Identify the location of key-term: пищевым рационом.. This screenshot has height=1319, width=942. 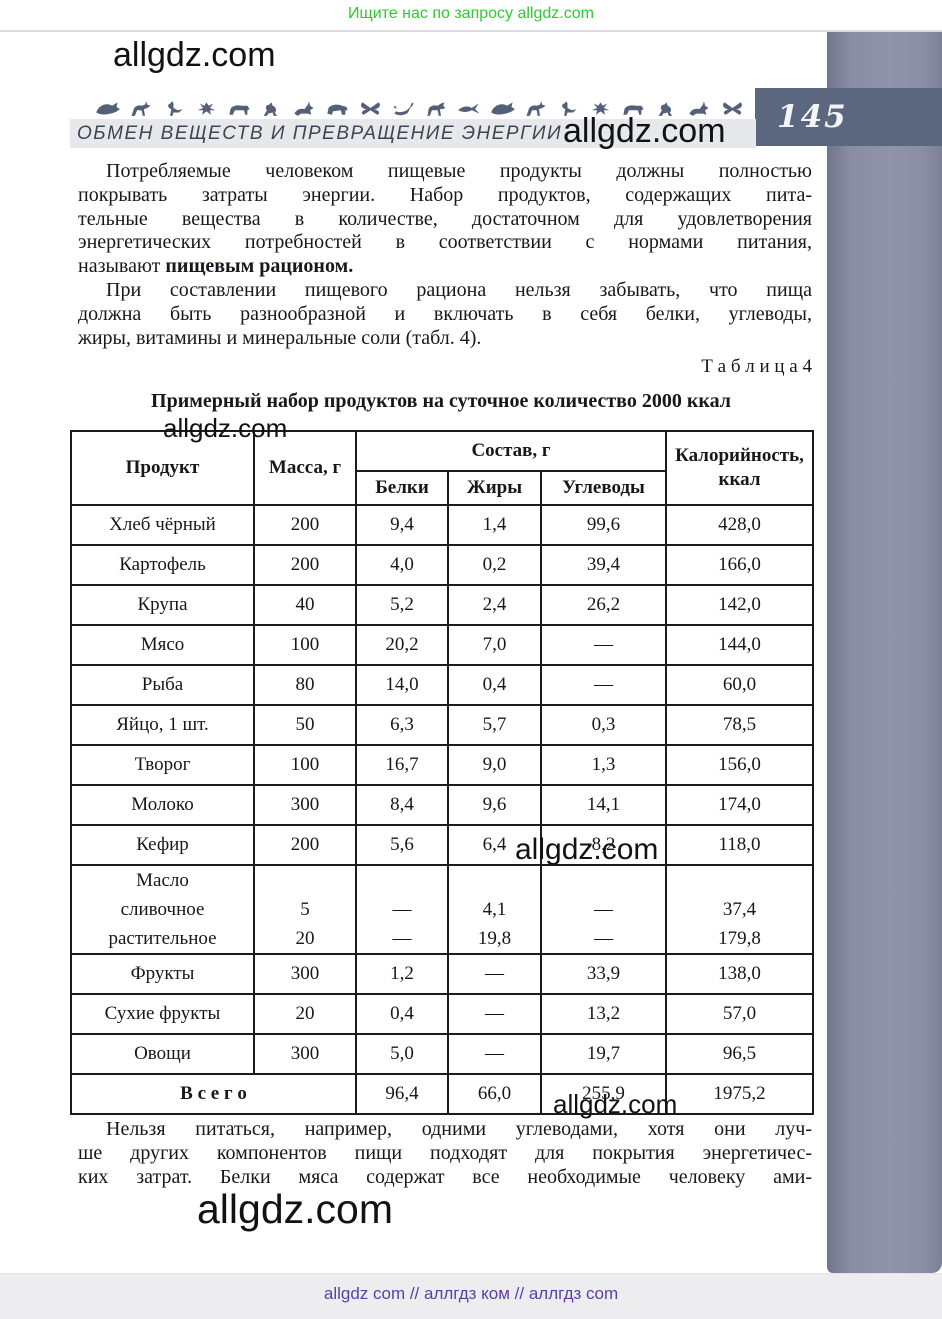
(259, 266).